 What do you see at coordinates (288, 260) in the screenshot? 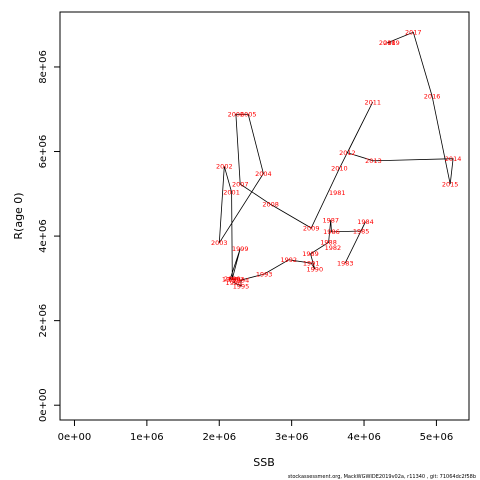
I see `point-label-1992: 1992` at bounding box center [288, 260].